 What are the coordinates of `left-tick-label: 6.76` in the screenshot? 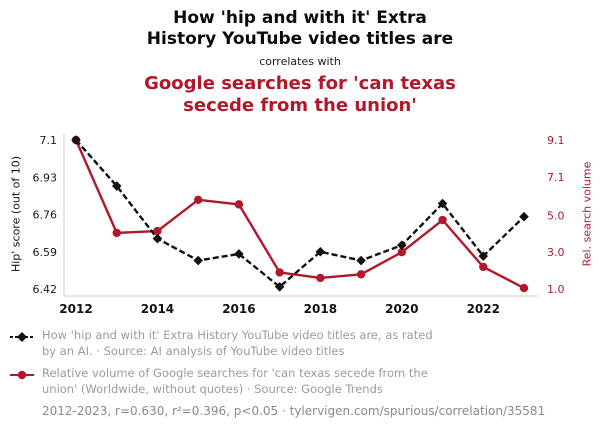 It's located at (45, 215).